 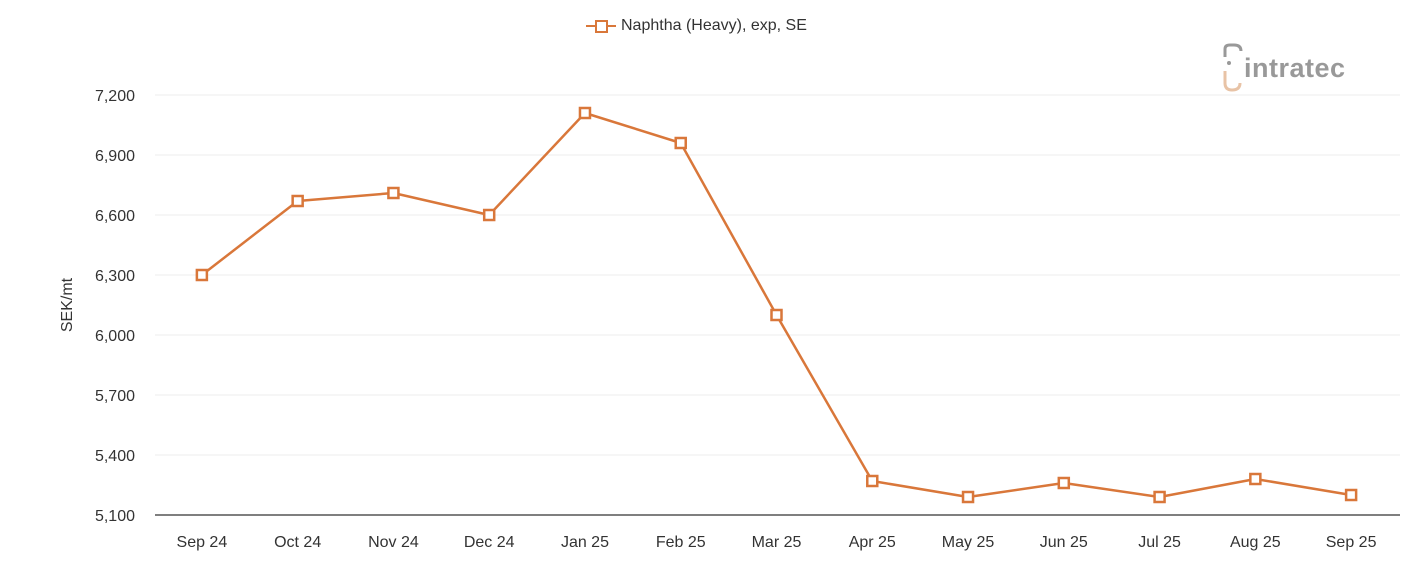 What do you see at coordinates (1159, 542) in the screenshot?
I see `x-tick-label: Jul 25` at bounding box center [1159, 542].